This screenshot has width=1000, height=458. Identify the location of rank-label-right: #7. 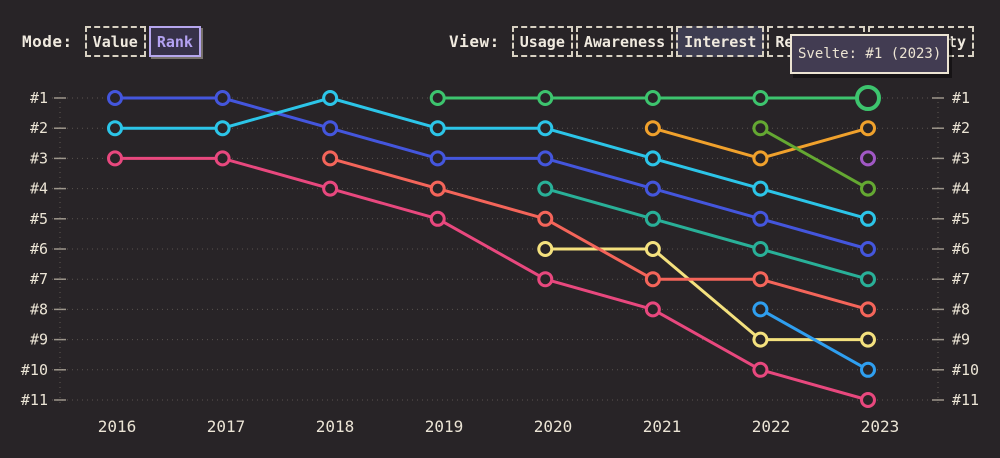
(961, 279).